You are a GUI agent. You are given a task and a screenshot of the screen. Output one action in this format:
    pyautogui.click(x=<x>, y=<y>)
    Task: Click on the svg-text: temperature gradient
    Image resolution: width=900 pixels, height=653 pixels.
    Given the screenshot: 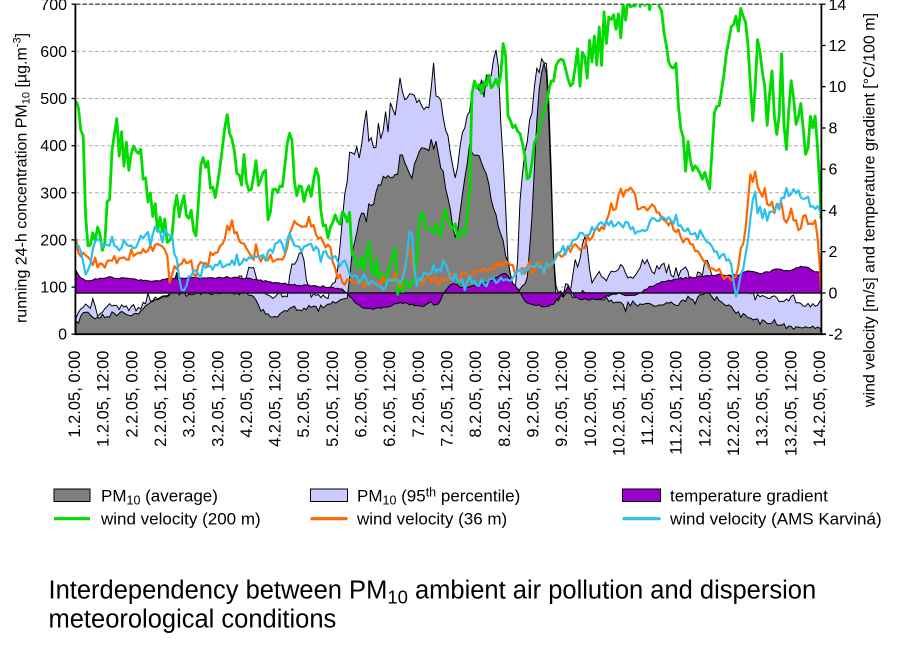 What is the action you would take?
    pyautogui.click(x=749, y=496)
    